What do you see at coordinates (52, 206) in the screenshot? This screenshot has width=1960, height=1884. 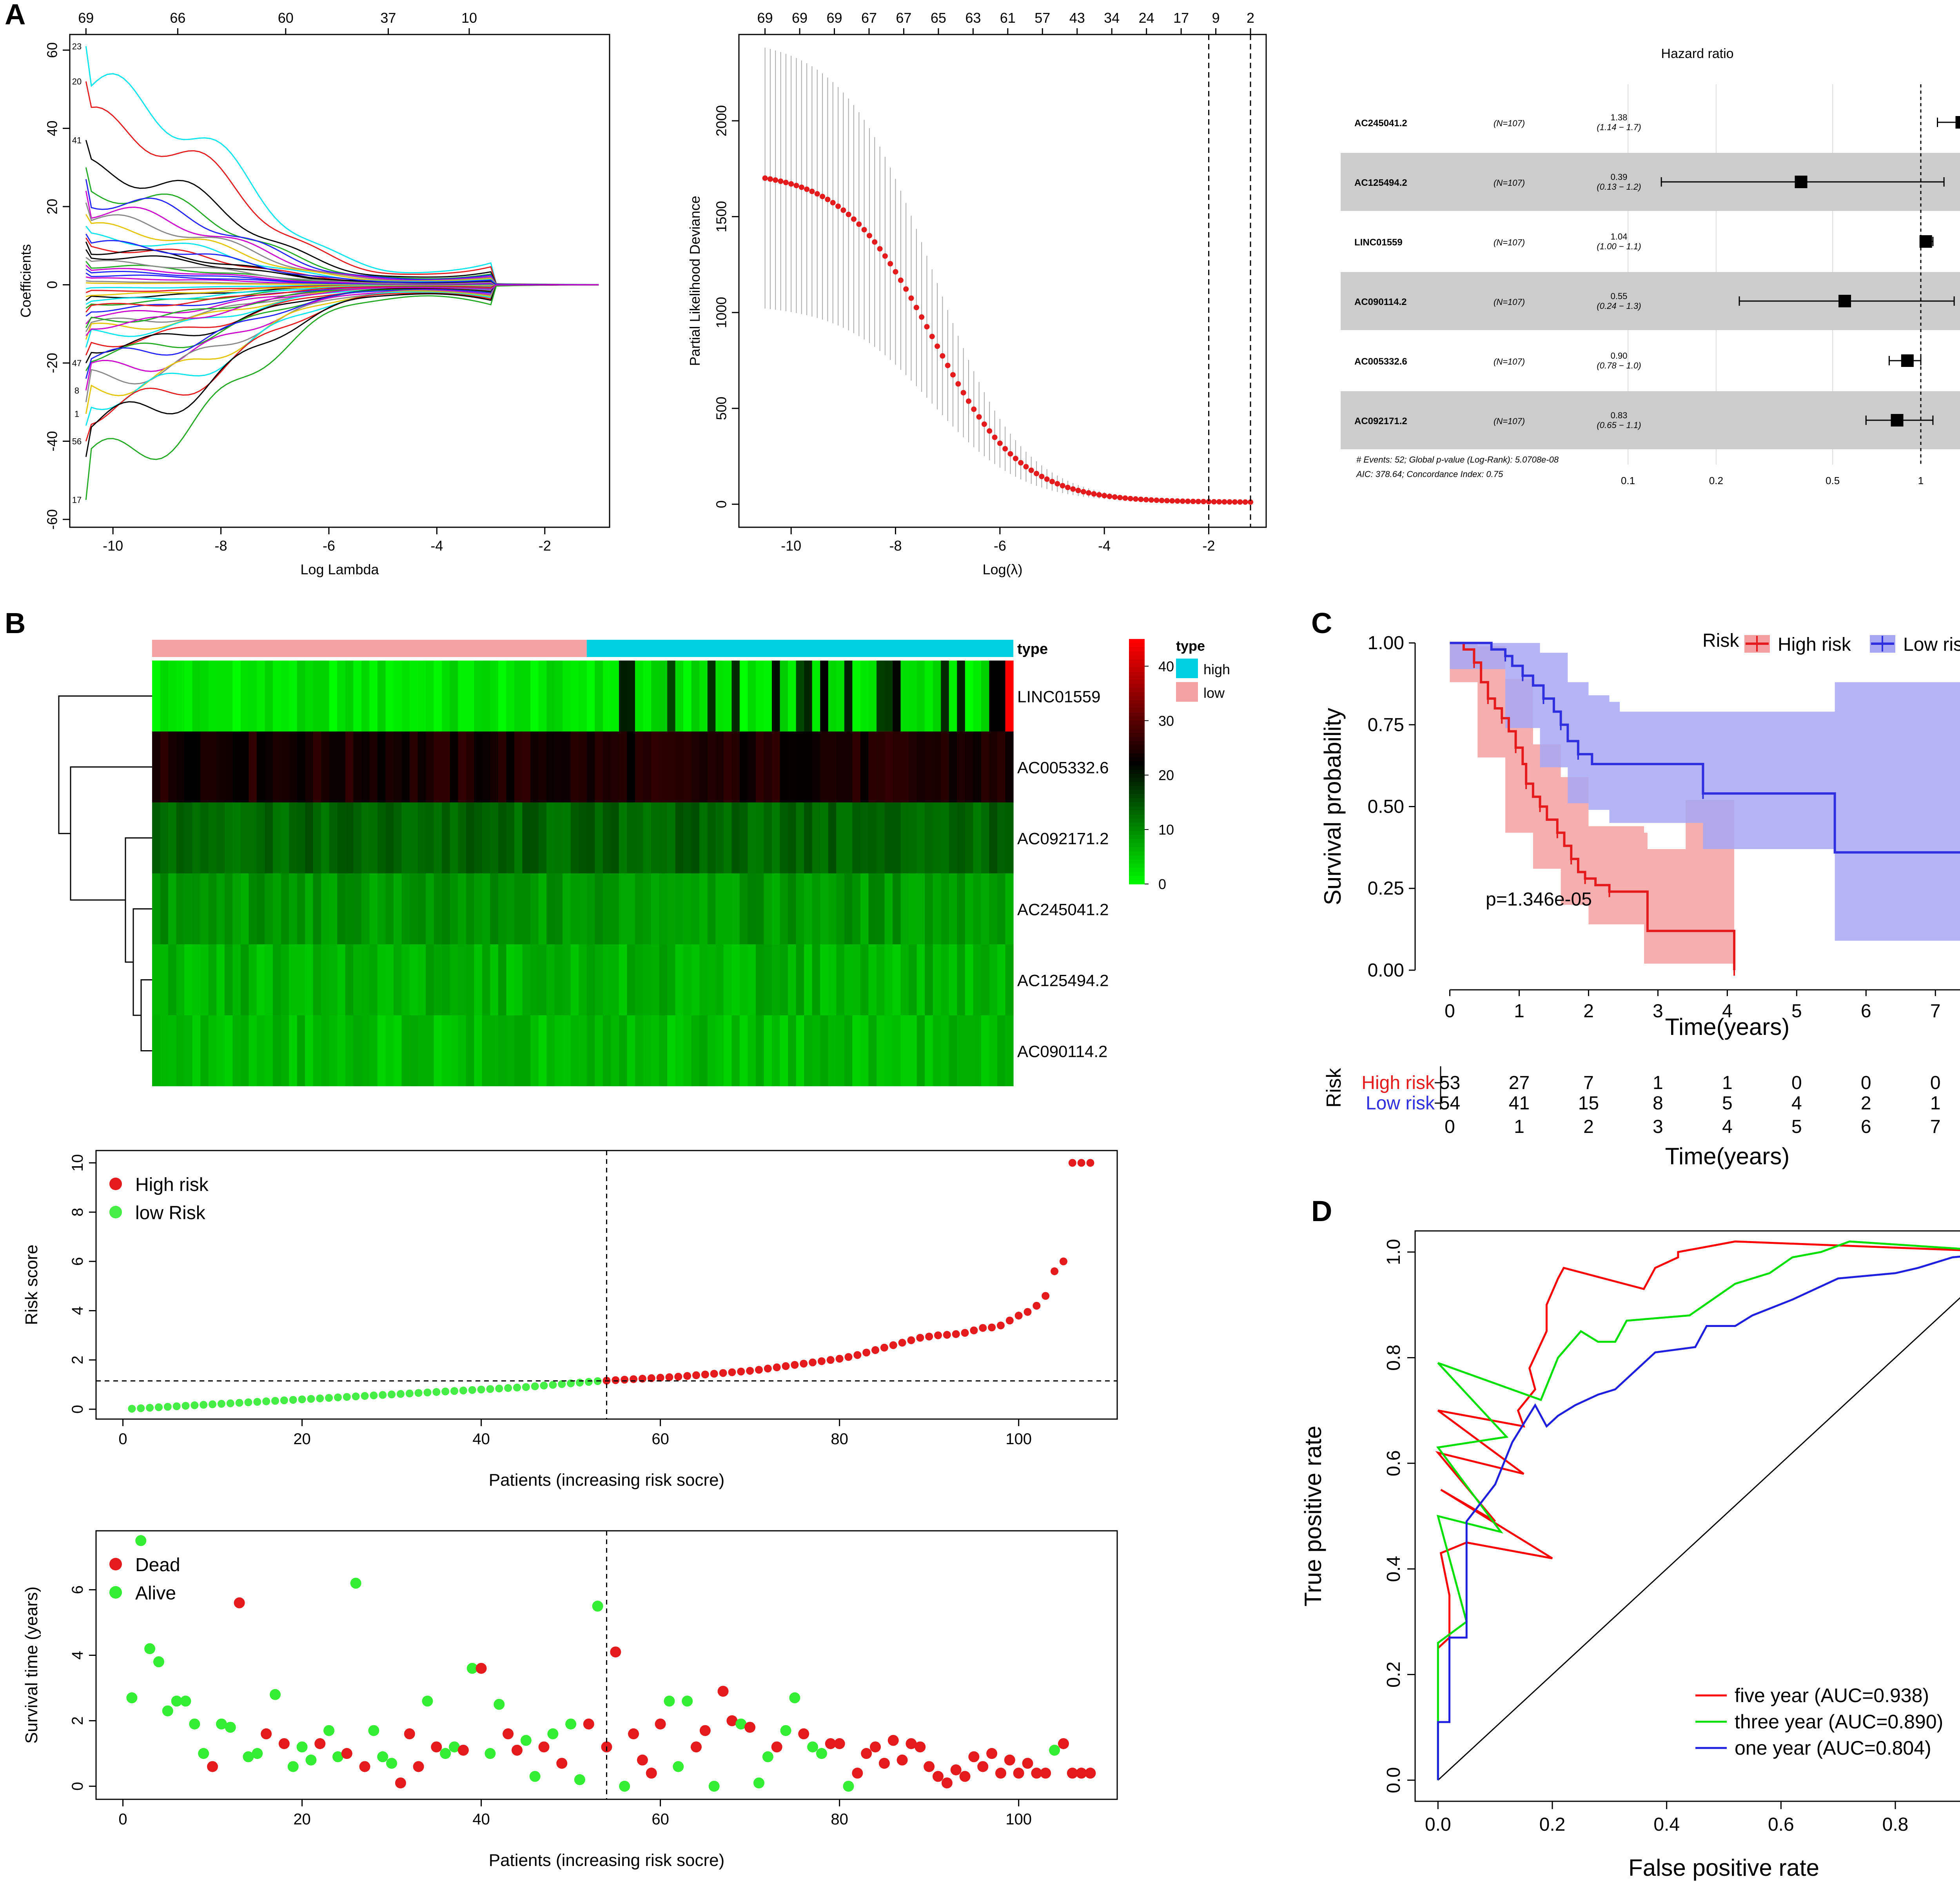 I see `y-tick-label: 20` at bounding box center [52, 206].